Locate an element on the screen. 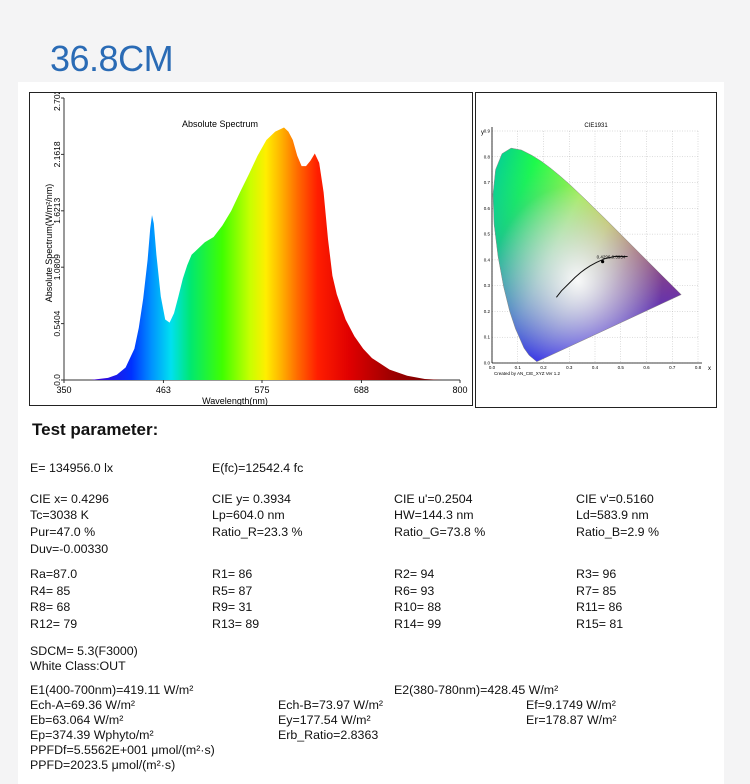 This screenshot has height=784, width=750. cie-y-tick-label: 0.2 is located at coordinates (487, 311).